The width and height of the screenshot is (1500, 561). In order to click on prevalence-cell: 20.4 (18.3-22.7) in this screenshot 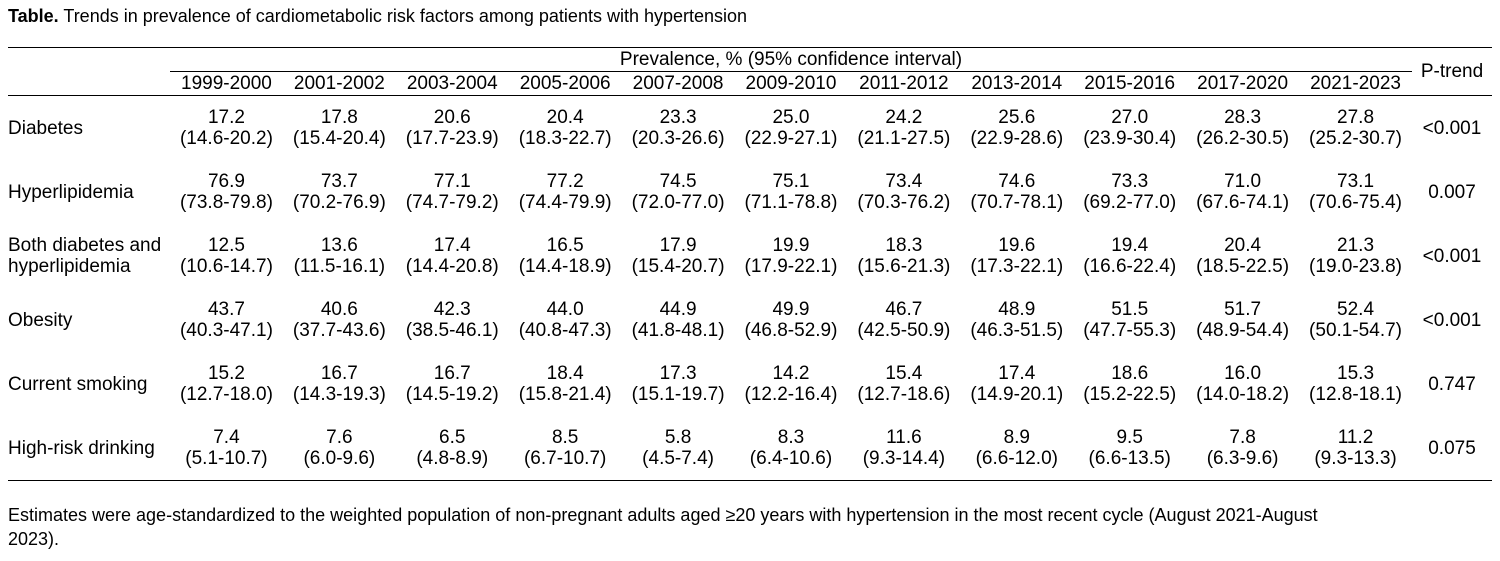, I will do `click(565, 128)`.